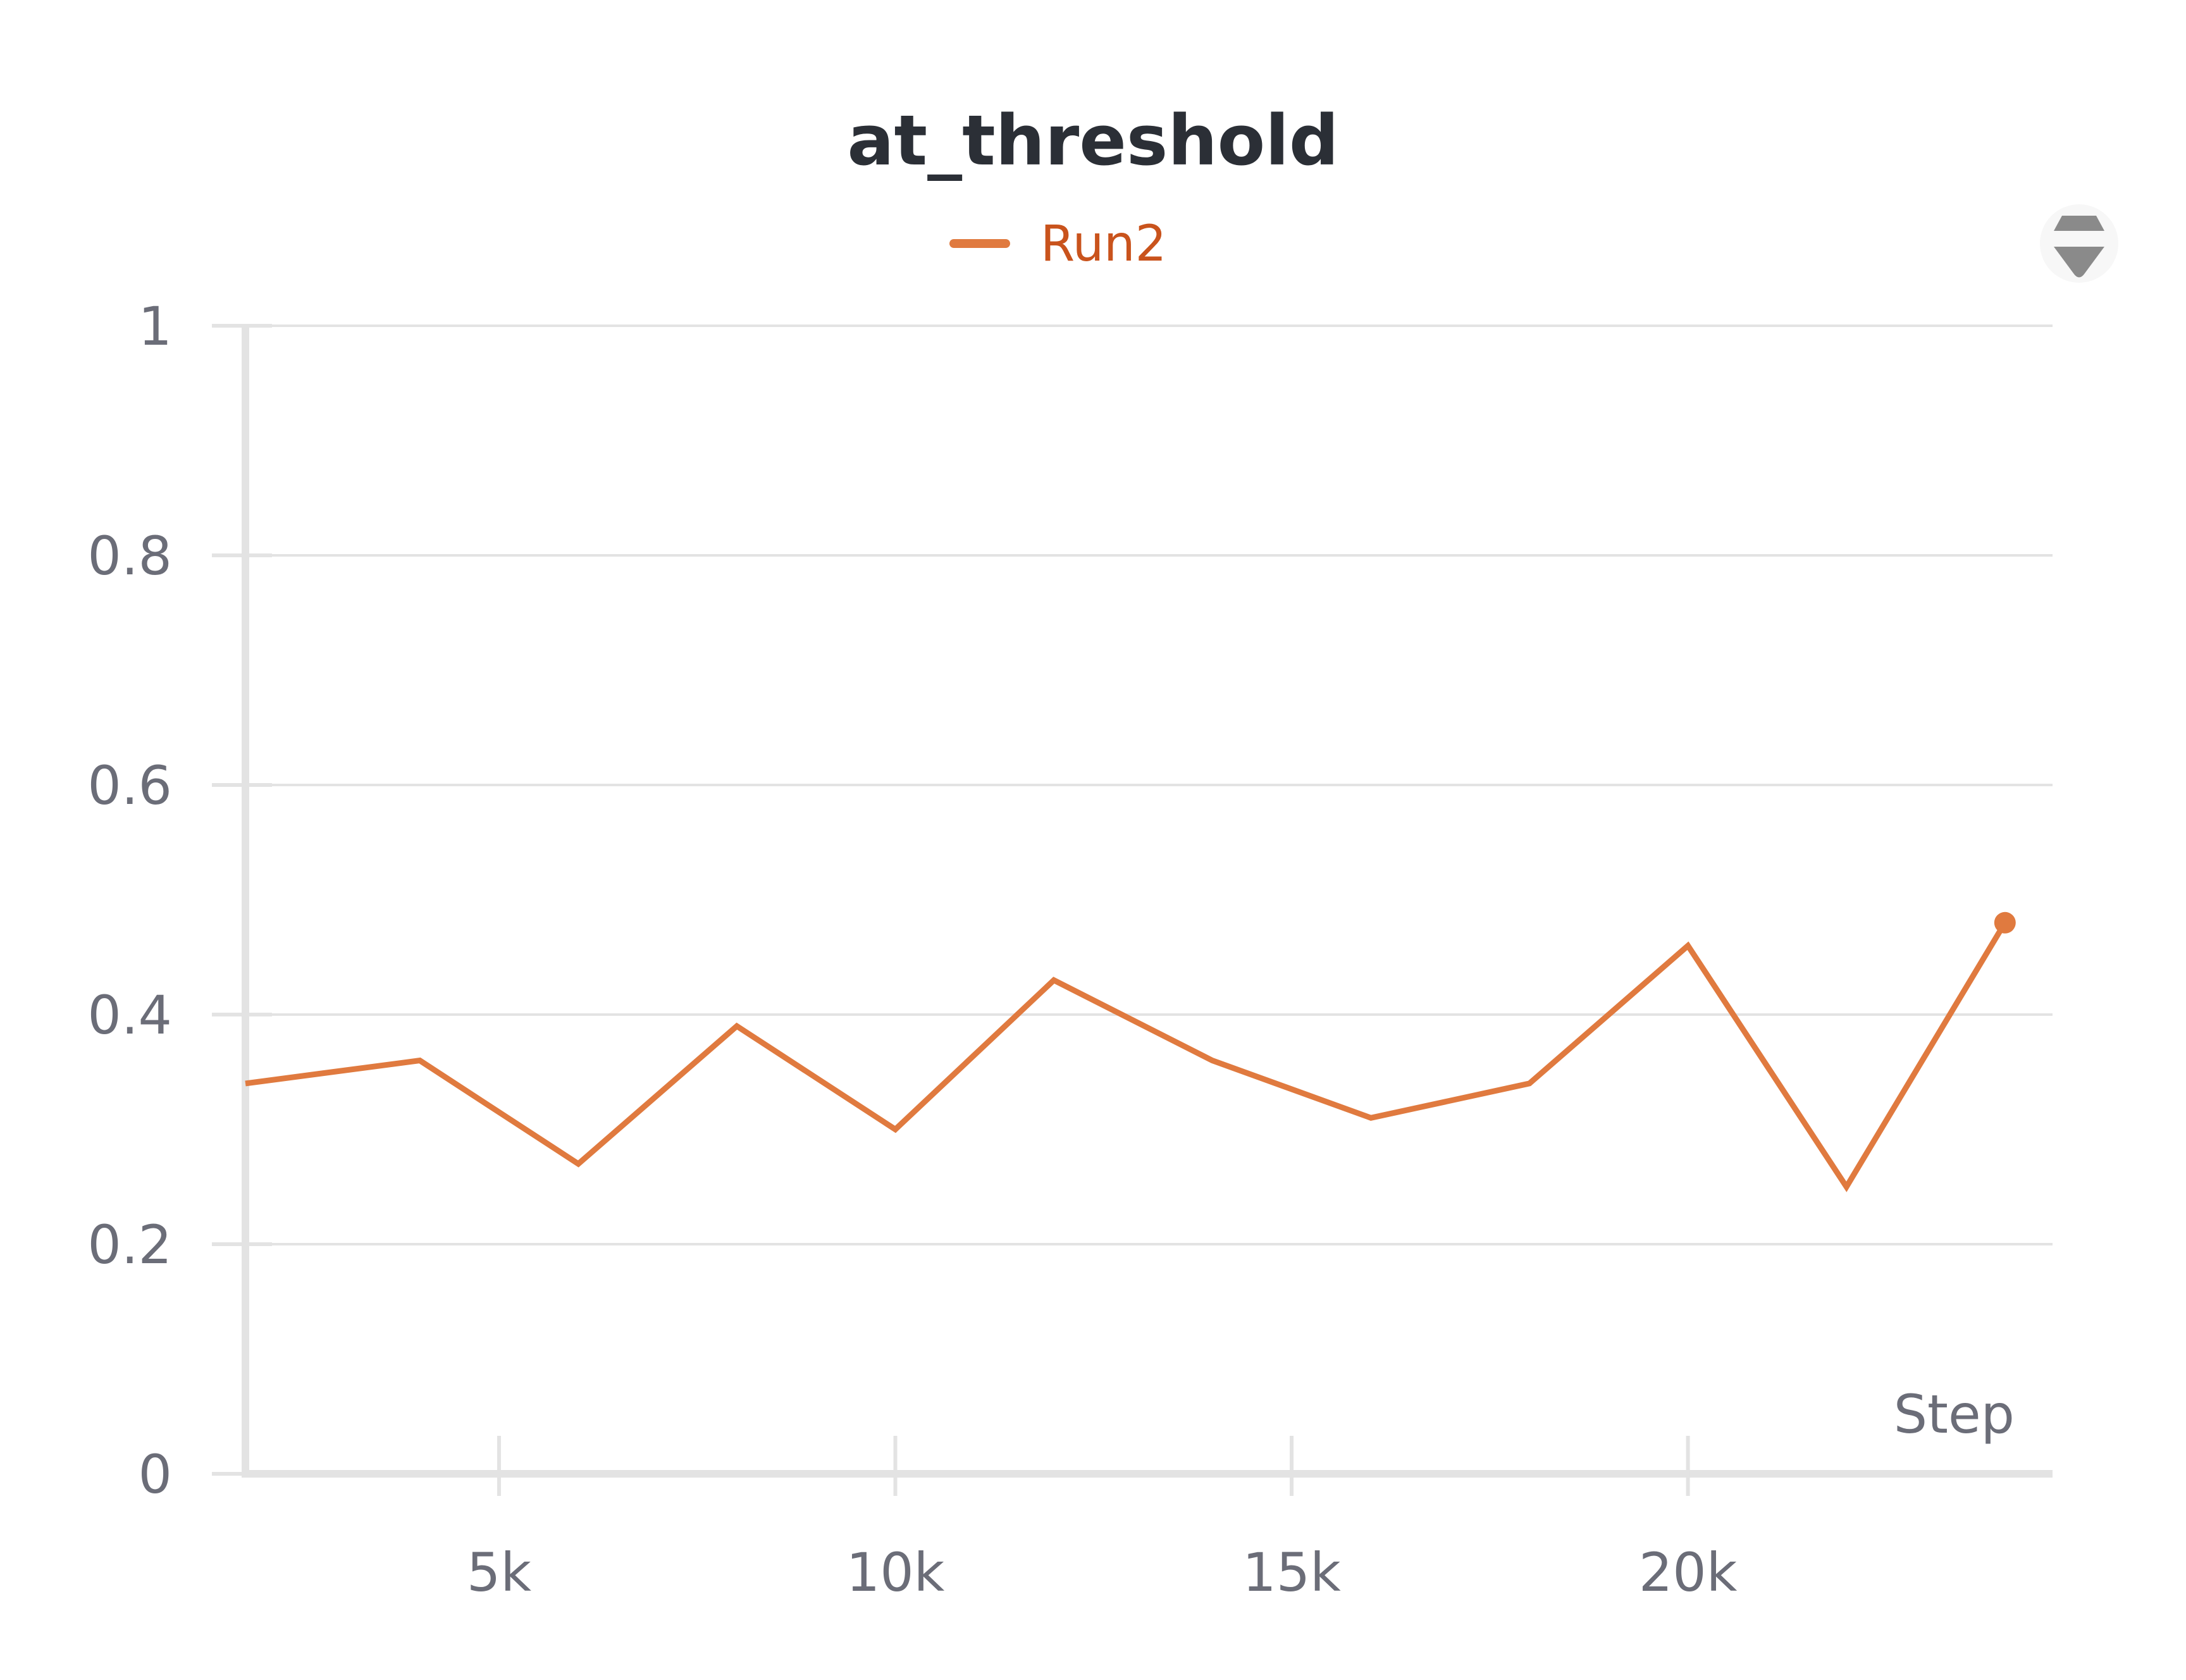 Image resolution: width=2186 pixels, height=1680 pixels. Describe the element at coordinates (1955, 1414) in the screenshot. I see `x-axis-title: Step` at that location.